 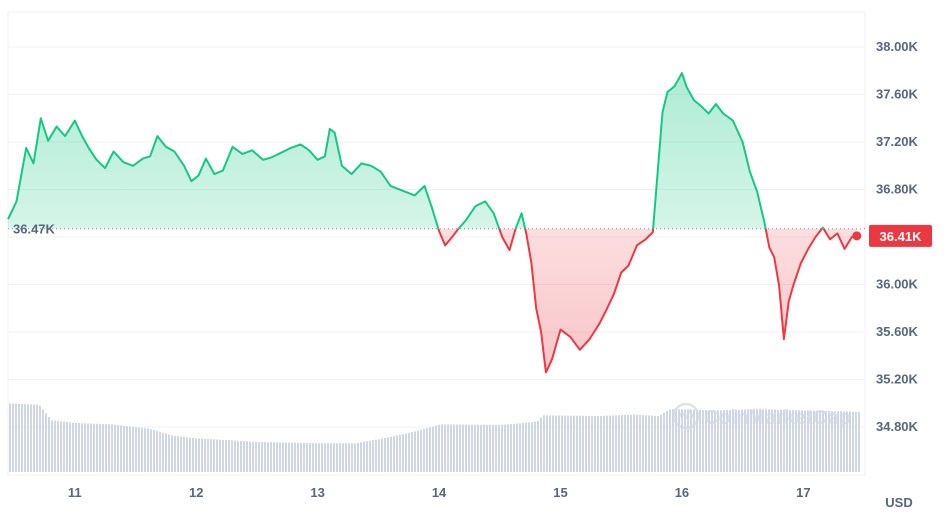 I want to click on reference-price-label: 36.47K, so click(x=34, y=229).